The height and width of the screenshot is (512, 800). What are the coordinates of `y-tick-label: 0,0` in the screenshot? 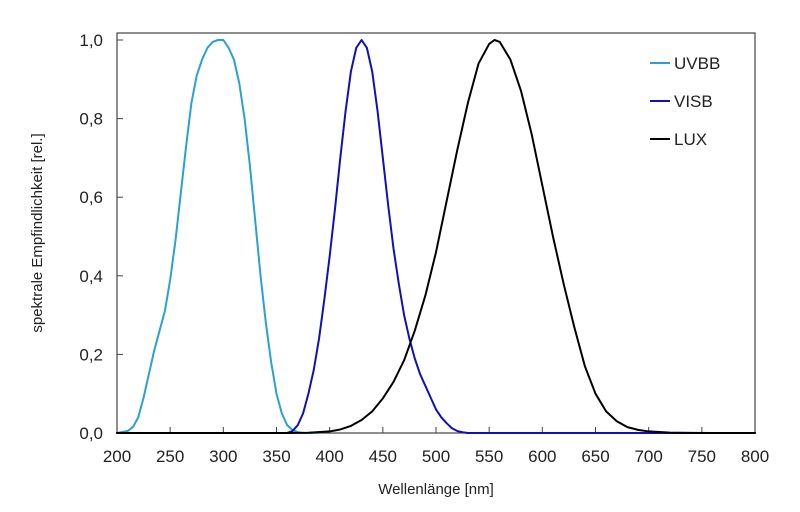 It's located at (91, 433).